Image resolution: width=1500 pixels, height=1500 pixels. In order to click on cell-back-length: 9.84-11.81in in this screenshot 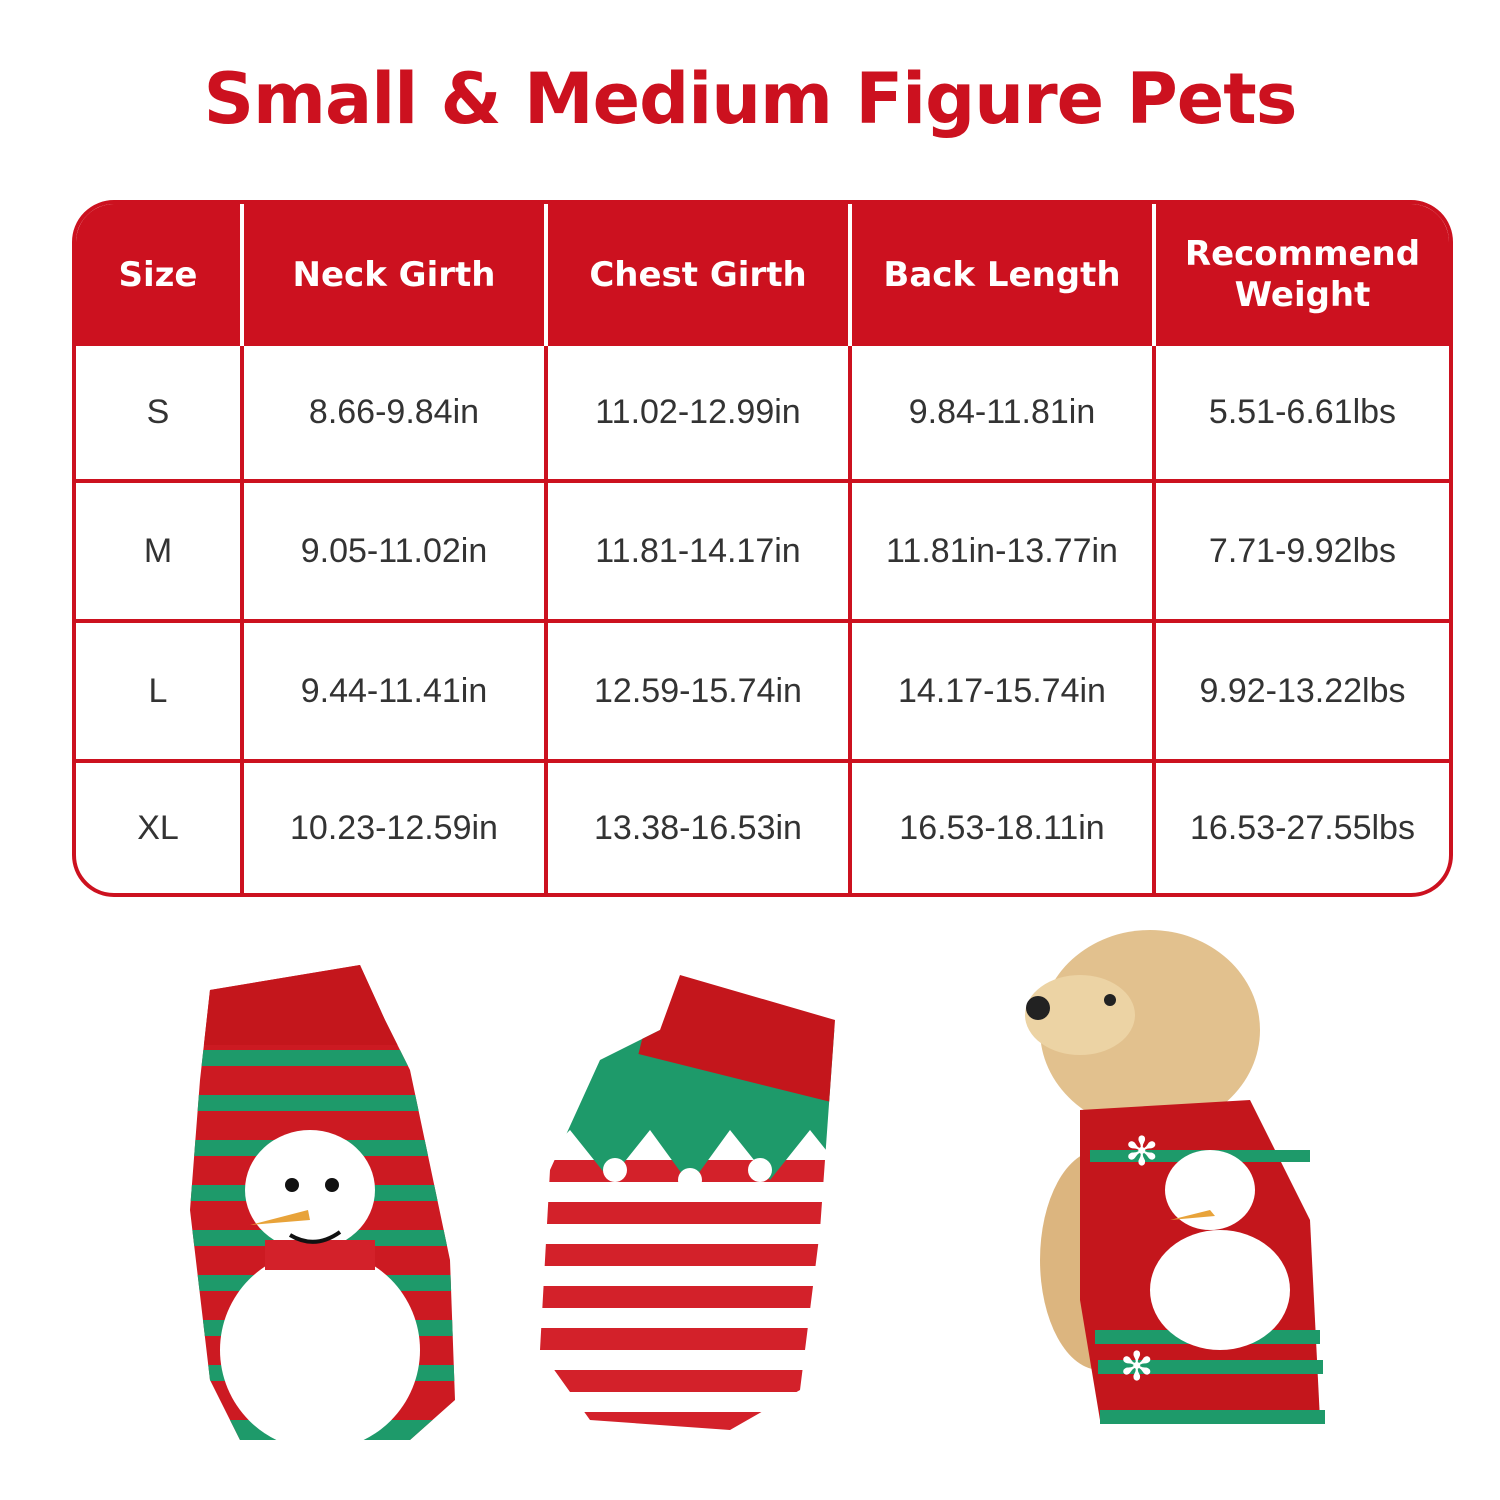, I will do `click(1004, 414)`.